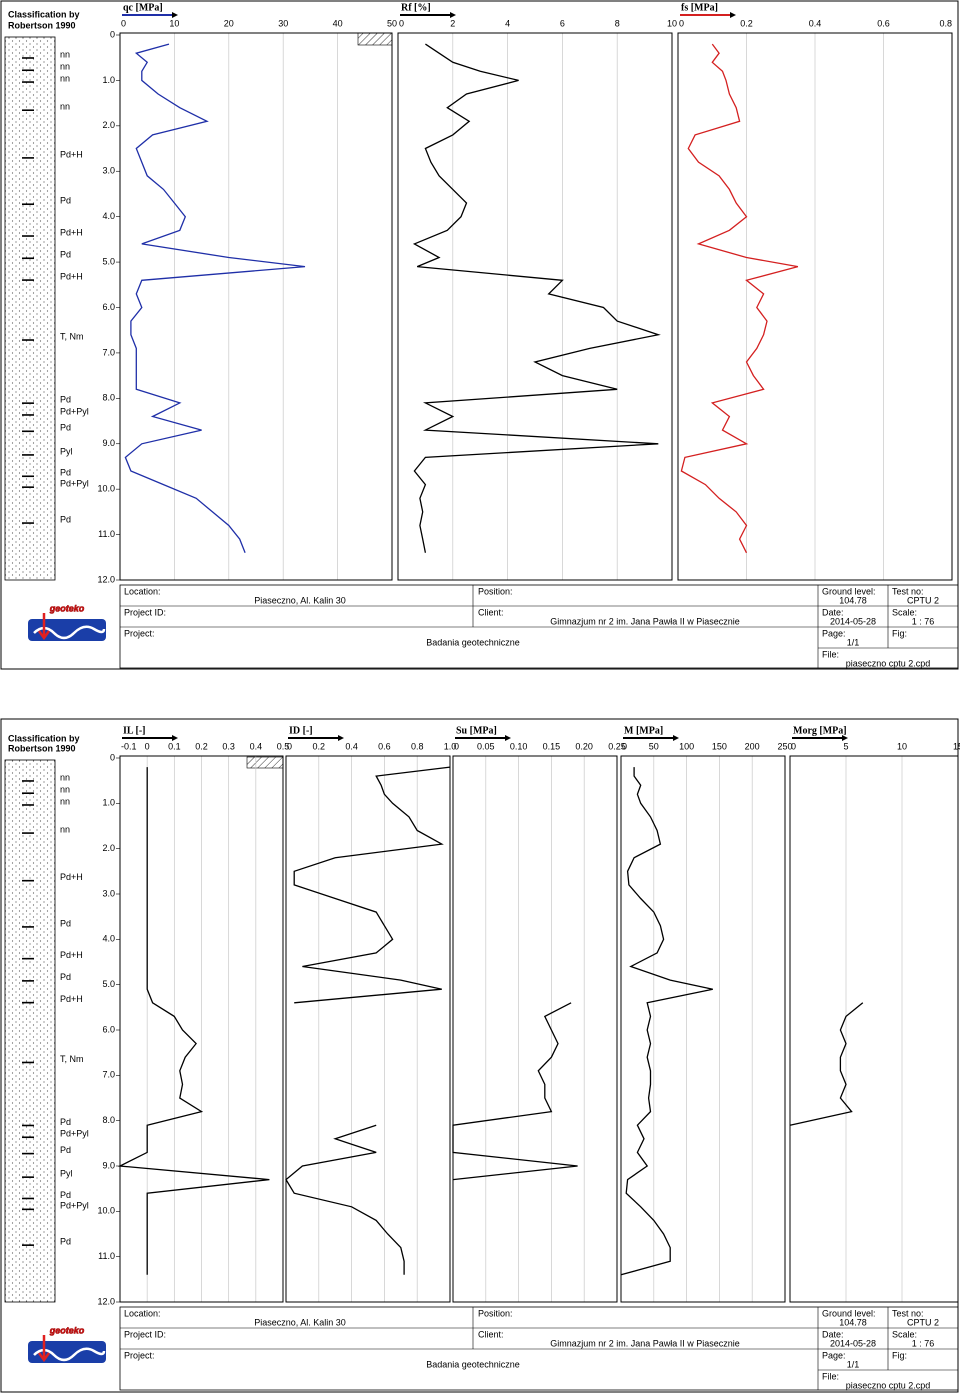 This screenshot has width=960, height=1394. Describe the element at coordinates (106, 579) in the screenshot. I see `depth-tick-label: 12.0` at that location.